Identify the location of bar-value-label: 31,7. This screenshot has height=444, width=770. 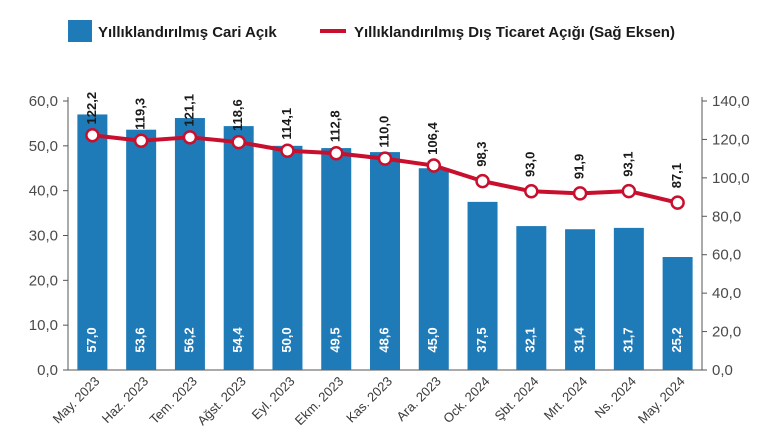
(627, 339).